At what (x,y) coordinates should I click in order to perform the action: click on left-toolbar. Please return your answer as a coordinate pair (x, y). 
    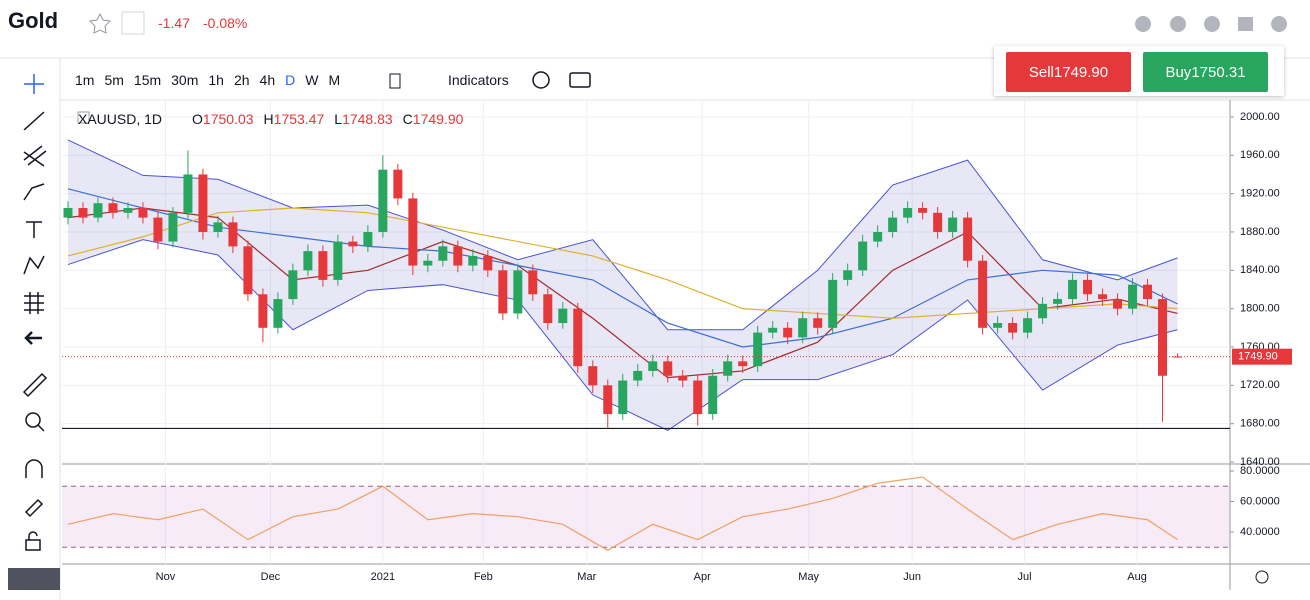
    Looking at the image, I should click on (35, 312).